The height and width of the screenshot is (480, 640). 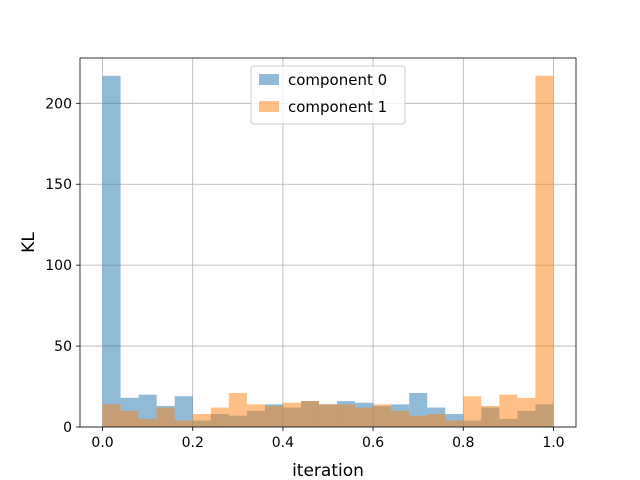 I want to click on x-tick-label: 0.4, so click(x=283, y=443).